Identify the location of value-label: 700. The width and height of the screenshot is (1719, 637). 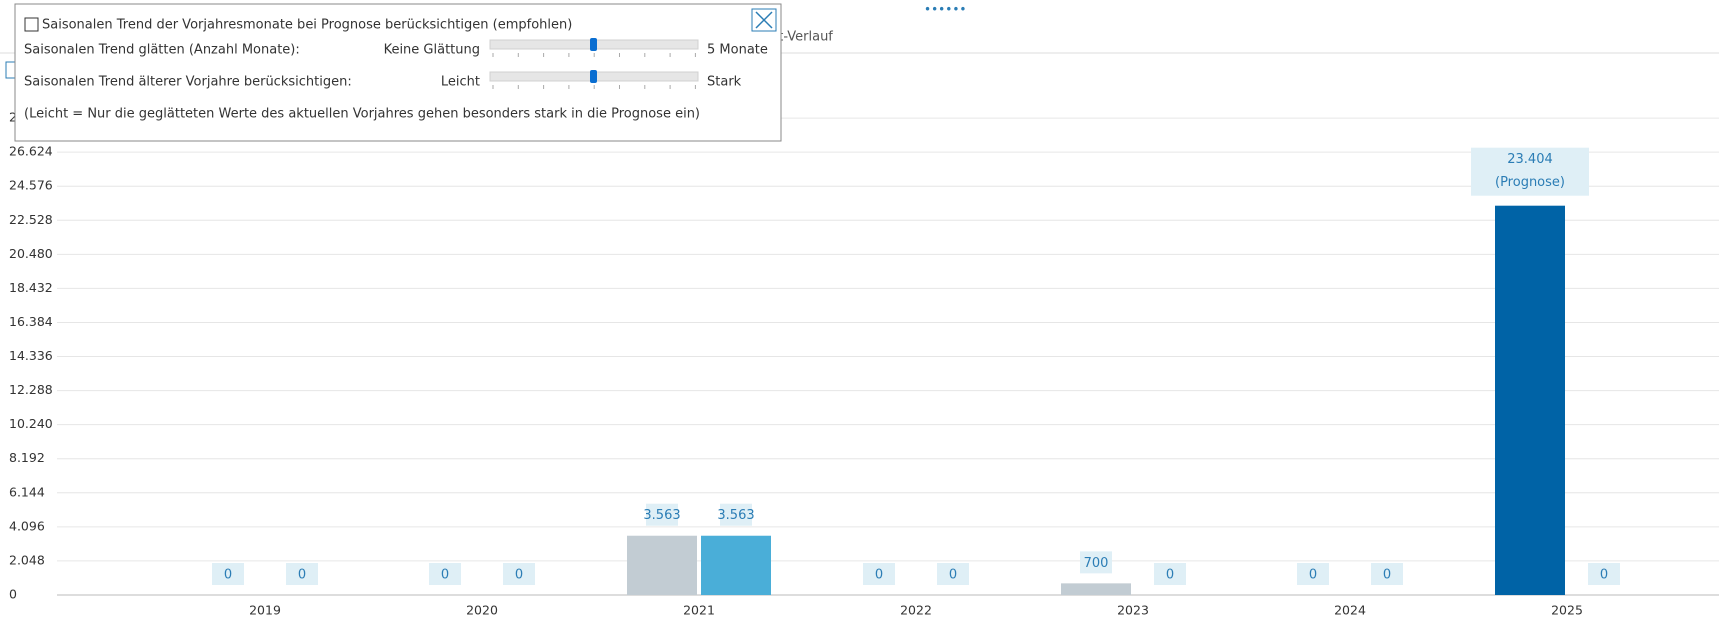
(1096, 563).